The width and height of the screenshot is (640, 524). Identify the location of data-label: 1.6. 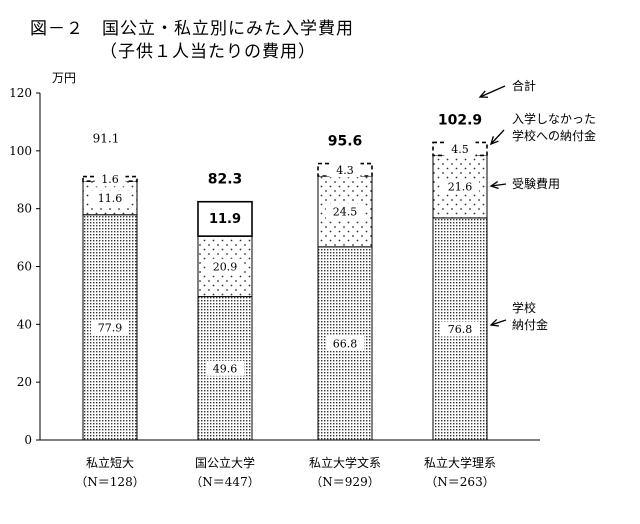
(110, 179).